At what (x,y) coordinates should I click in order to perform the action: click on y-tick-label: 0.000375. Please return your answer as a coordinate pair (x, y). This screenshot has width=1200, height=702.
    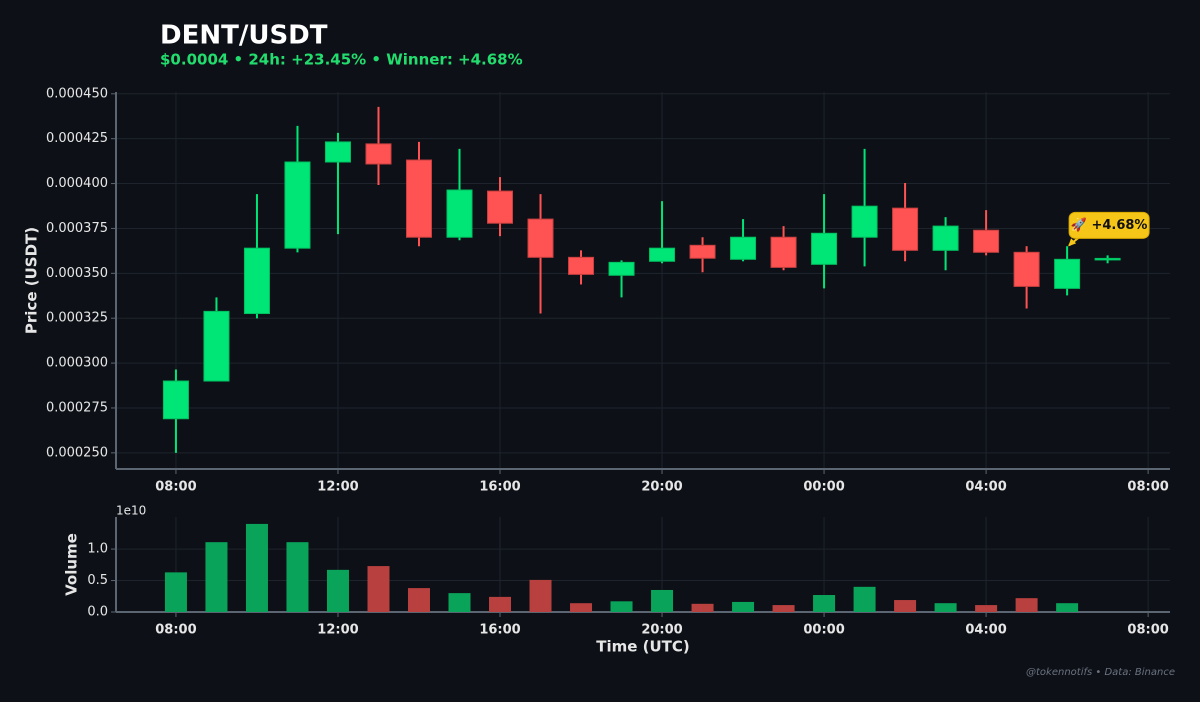
    Looking at the image, I should click on (77, 228).